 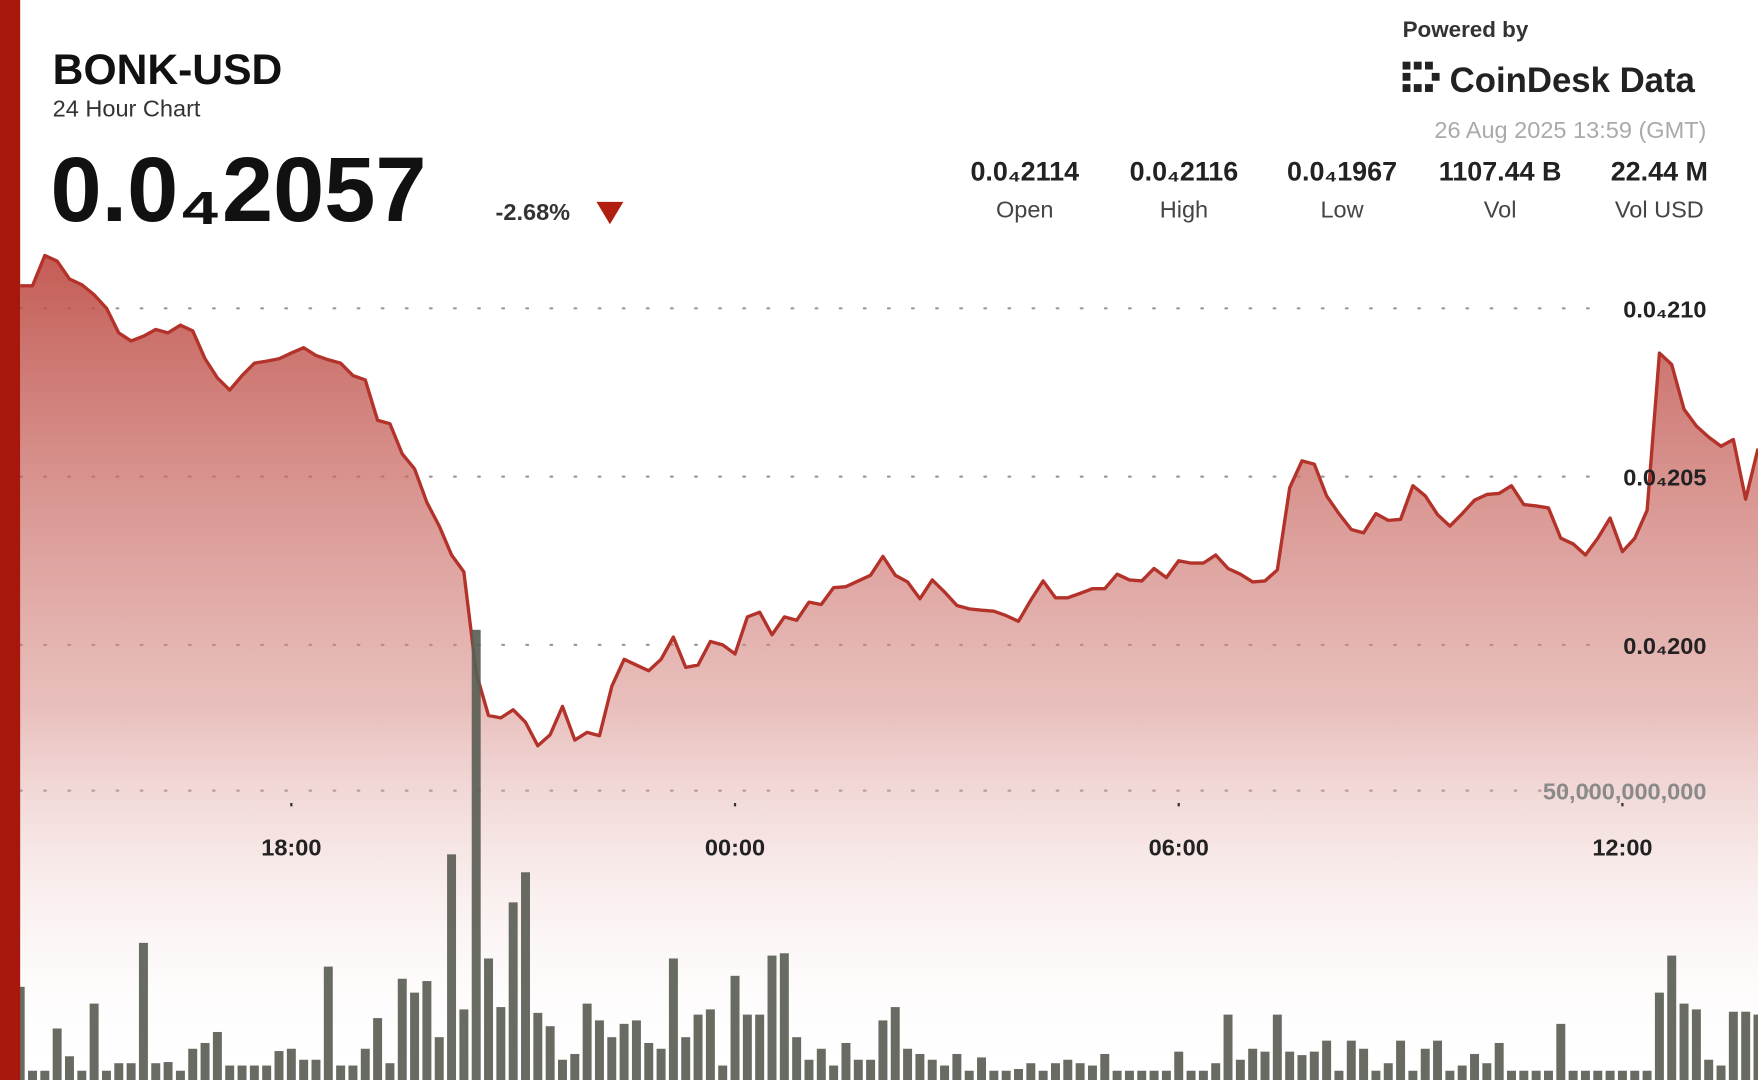 What do you see at coordinates (1025, 210) in the screenshot?
I see `stat-label: Open` at bounding box center [1025, 210].